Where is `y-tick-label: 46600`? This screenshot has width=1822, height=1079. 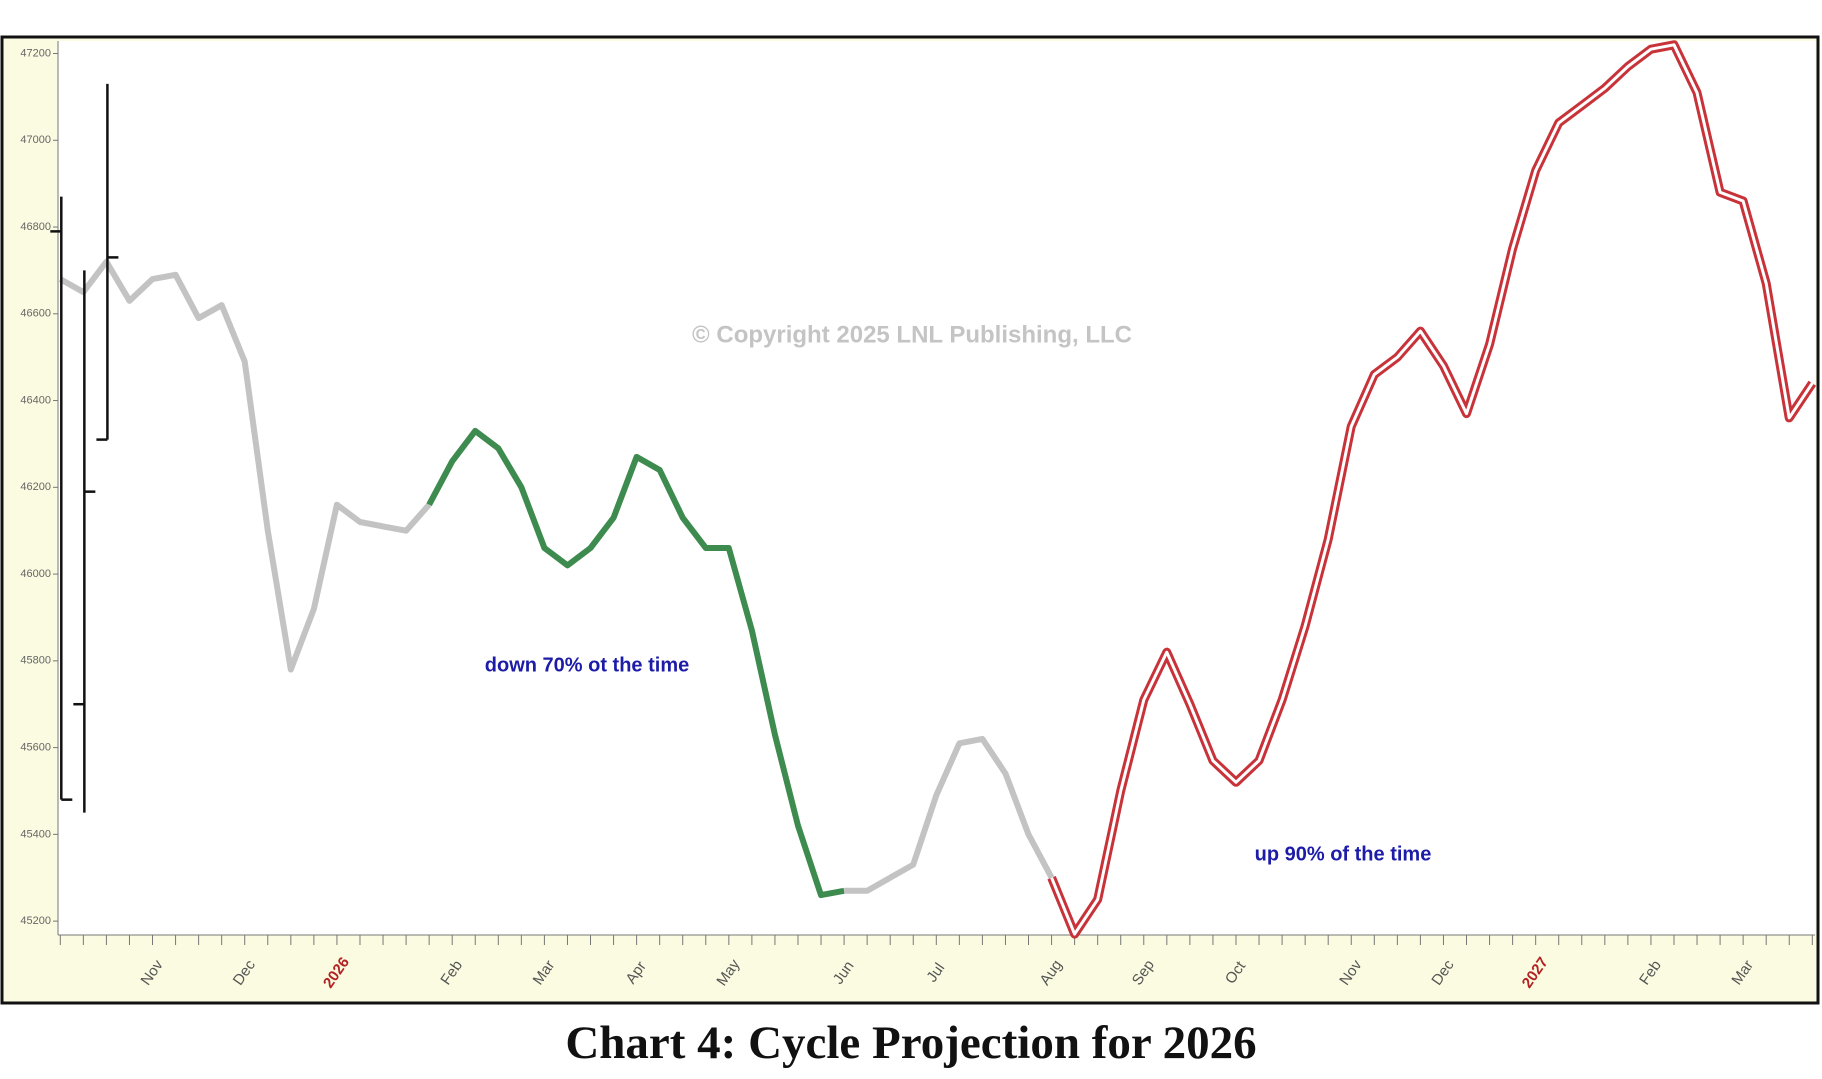
y-tick-label: 46600 is located at coordinates (35, 314).